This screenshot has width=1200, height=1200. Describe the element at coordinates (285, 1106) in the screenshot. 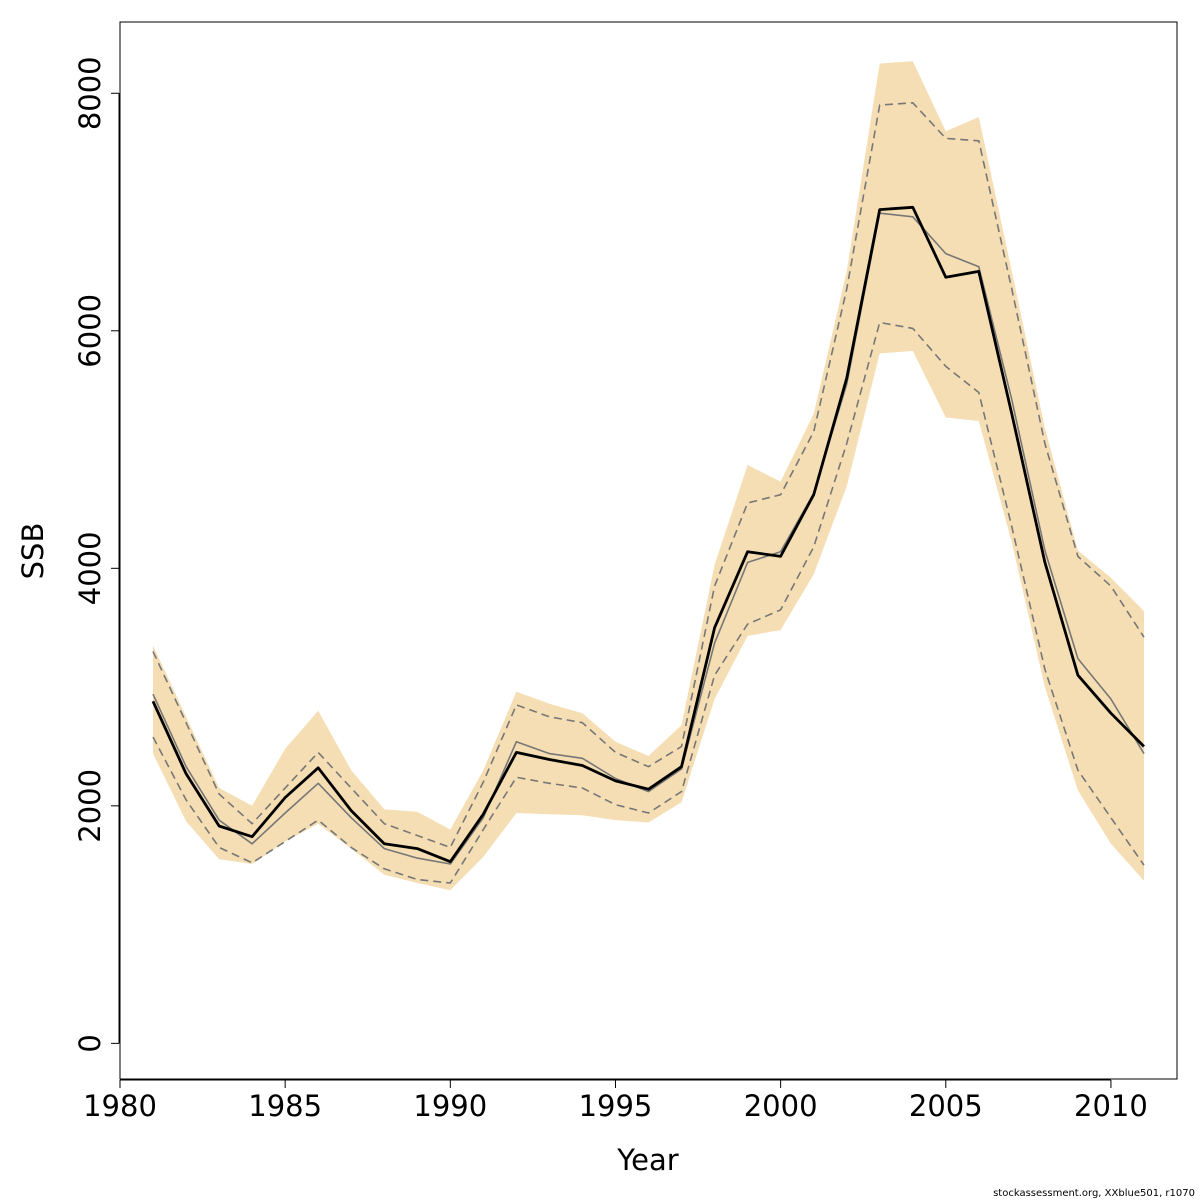

I see `x-tick-label: 1985` at that location.